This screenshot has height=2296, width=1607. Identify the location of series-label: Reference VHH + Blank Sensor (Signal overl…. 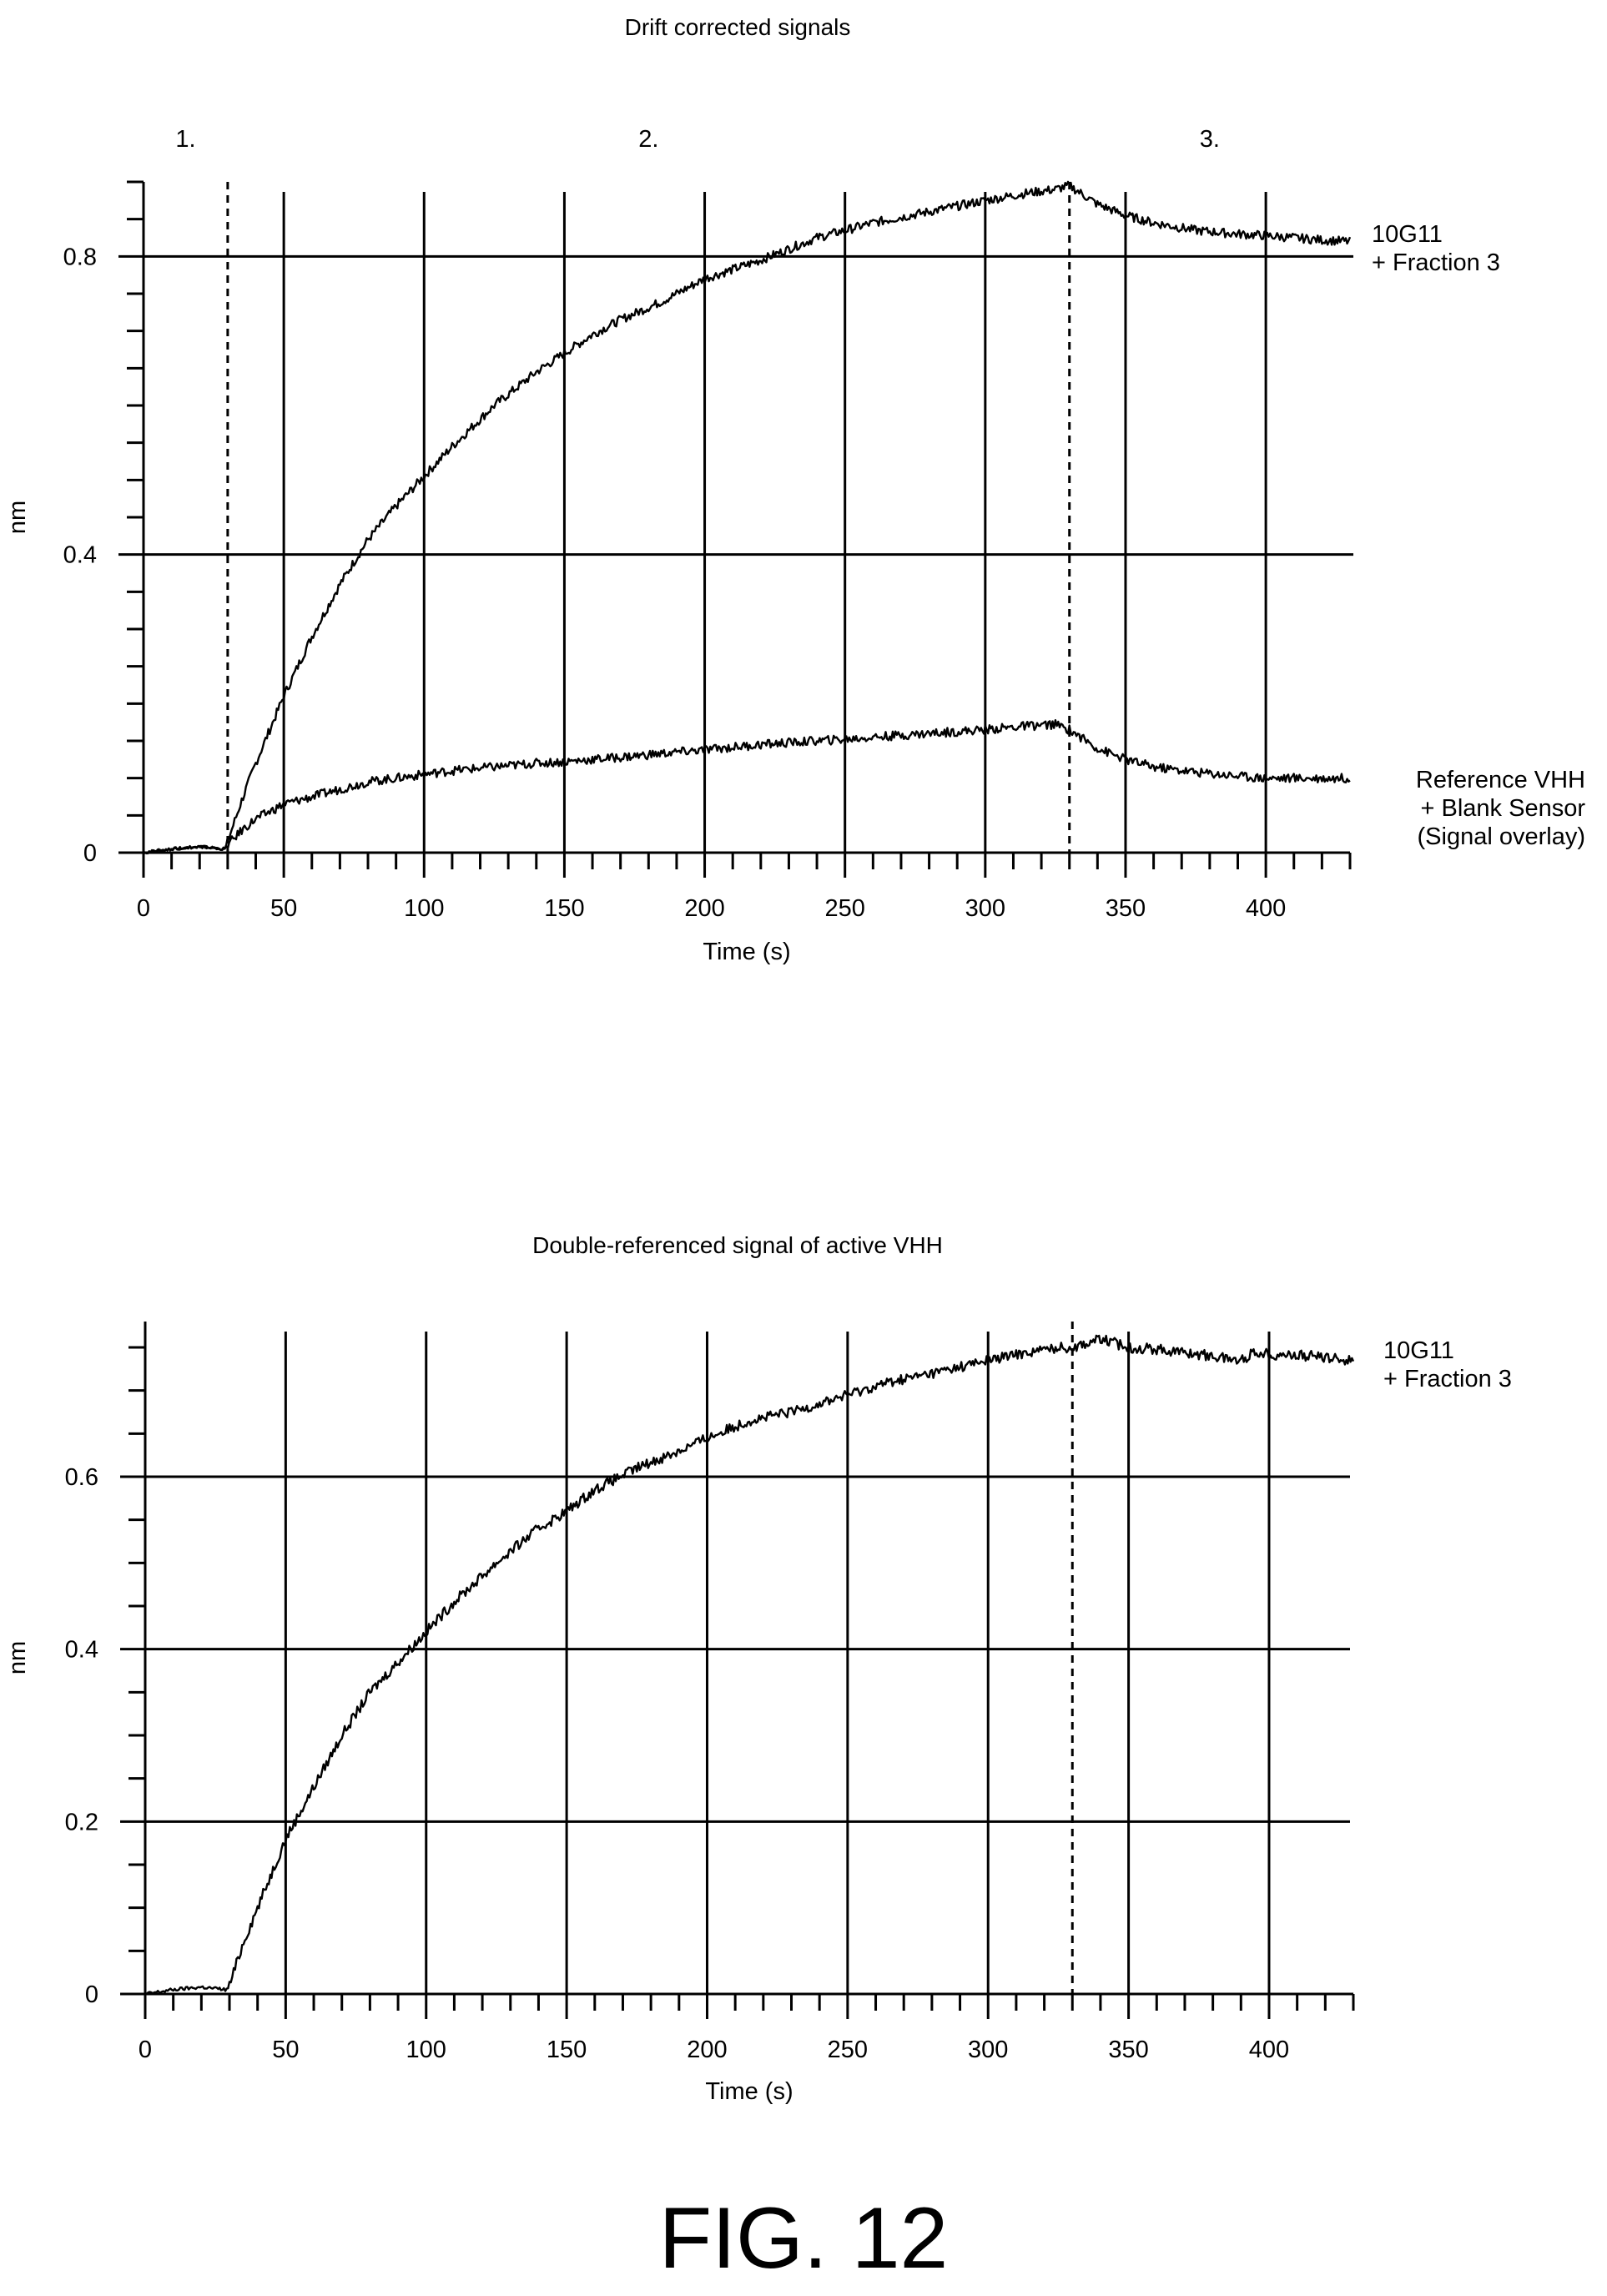
(1500, 808).